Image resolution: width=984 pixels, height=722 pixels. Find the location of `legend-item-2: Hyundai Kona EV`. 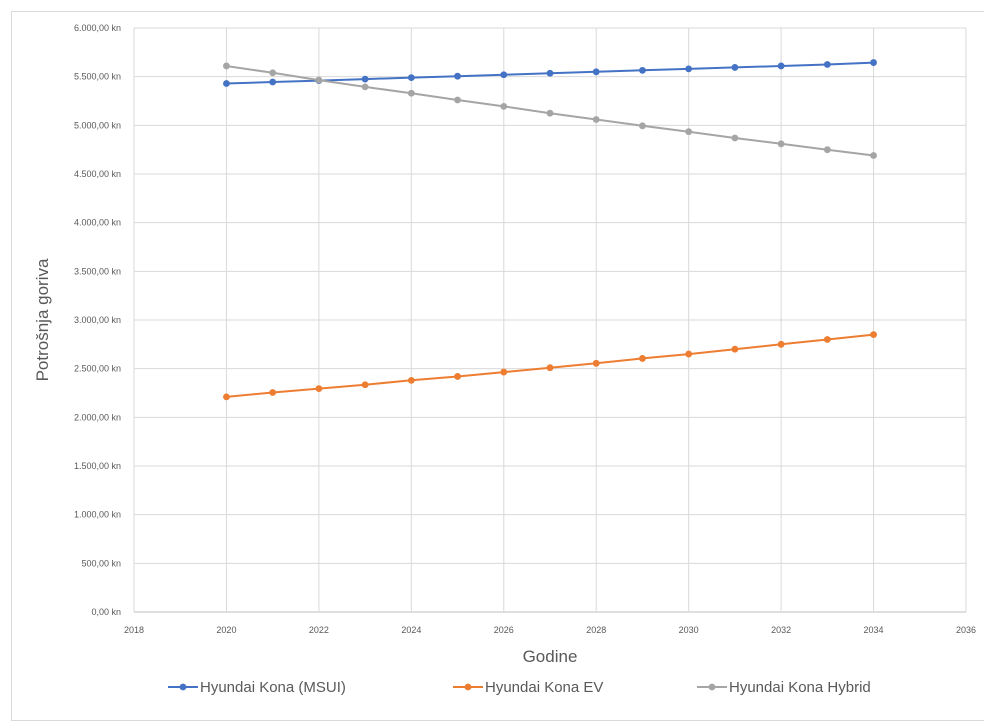

legend-item-2: Hyundai Kona EV is located at coordinates (528, 687).